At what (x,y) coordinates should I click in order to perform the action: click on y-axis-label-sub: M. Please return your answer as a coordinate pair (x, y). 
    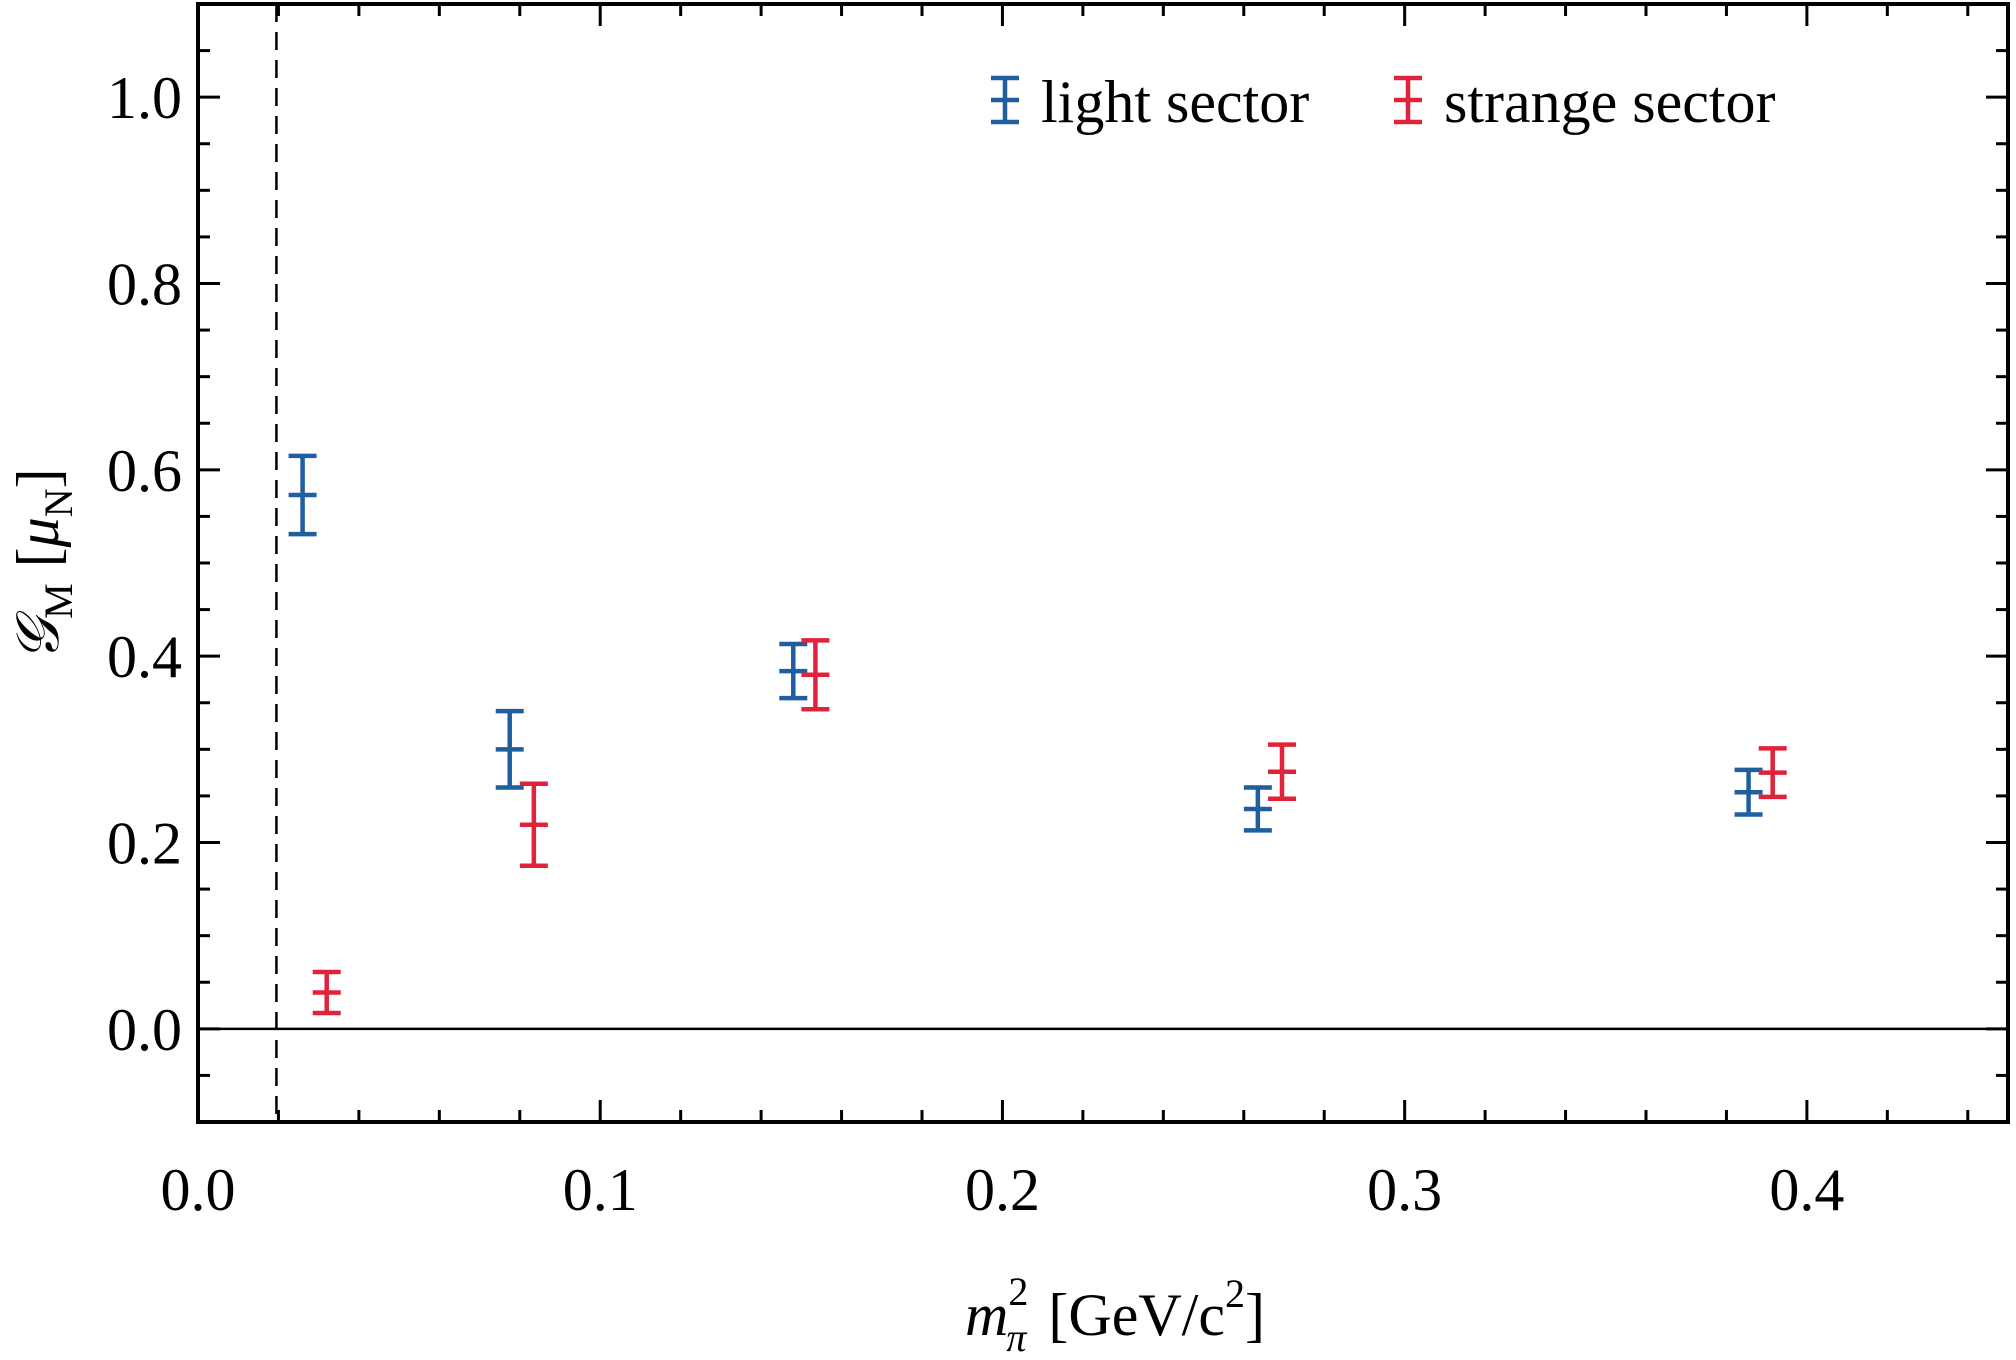
    Looking at the image, I should click on (58, 601).